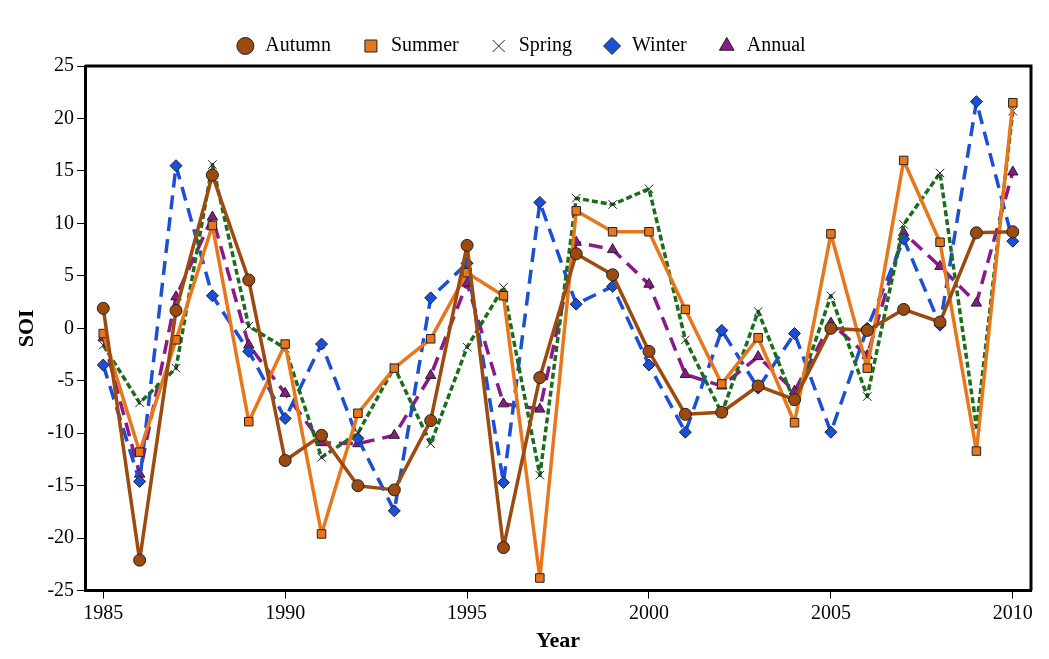 The image size is (1049, 659). I want to click on x-tick-label: 1990, so click(285, 611).